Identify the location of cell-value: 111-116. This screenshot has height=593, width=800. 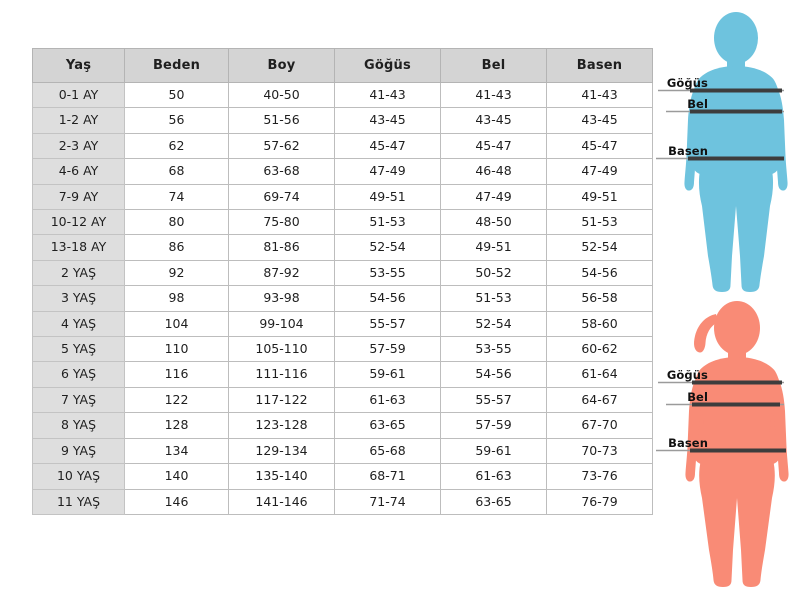
(281, 374).